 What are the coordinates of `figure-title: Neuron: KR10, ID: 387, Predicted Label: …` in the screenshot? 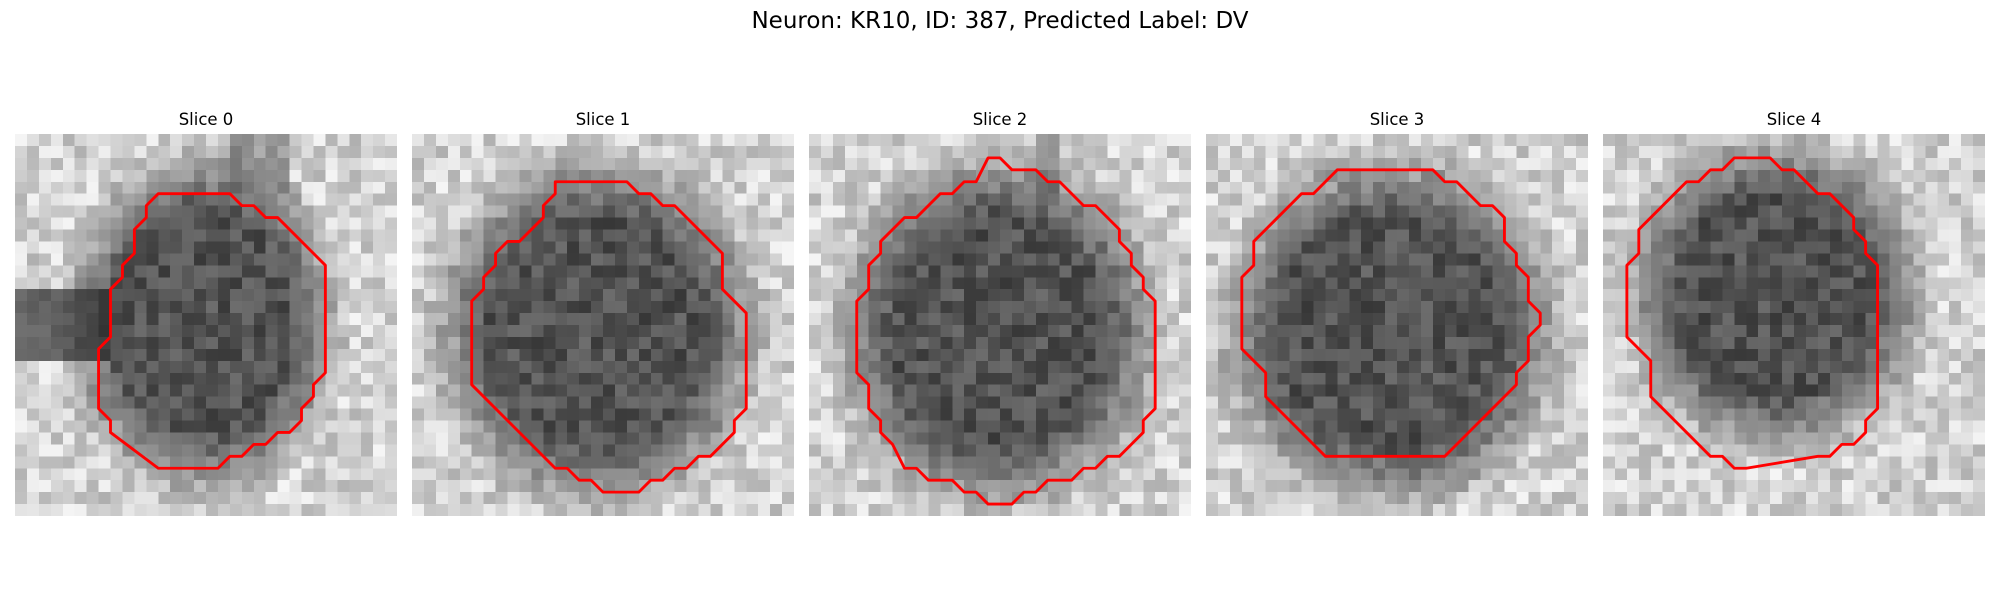 It's located at (1000, 21).